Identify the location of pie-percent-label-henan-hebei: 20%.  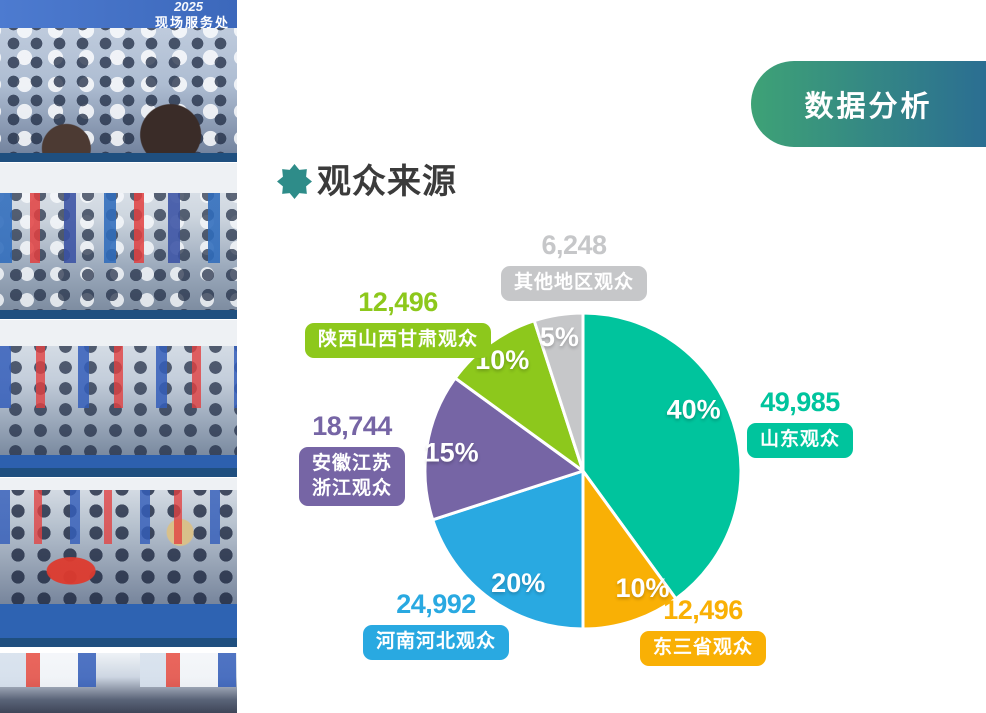
(518, 583).